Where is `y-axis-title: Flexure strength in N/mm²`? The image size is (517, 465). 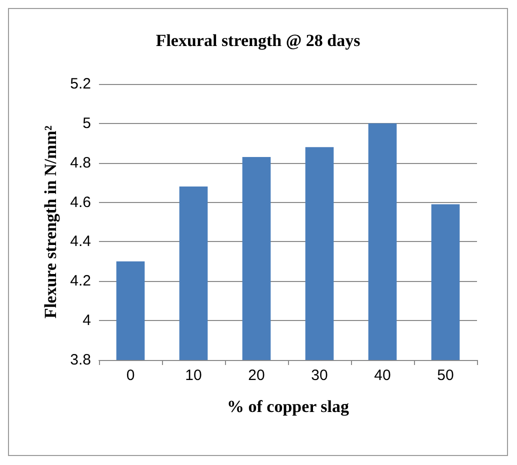 y-axis-title: Flexure strength in N/mm² is located at coordinates (50, 222).